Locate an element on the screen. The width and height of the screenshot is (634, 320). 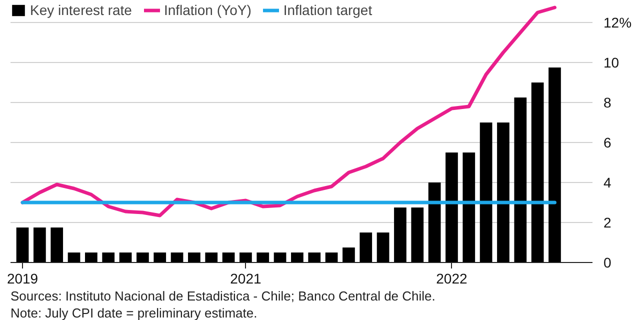
text: Note: July CPI date = preliminary estimate. is located at coordinates (134, 313).